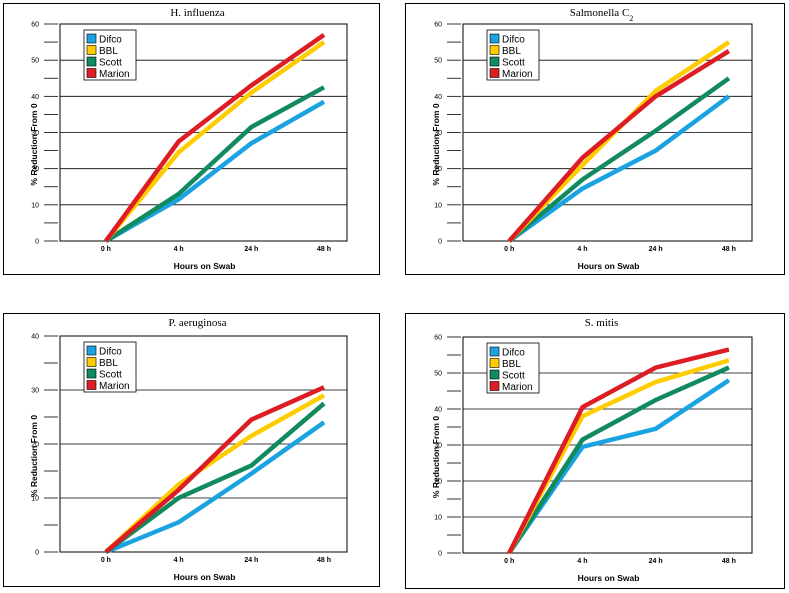 This screenshot has width=789, height=593. What do you see at coordinates (197, 323) in the screenshot?
I see `chart-title: P. aeruginosa` at bounding box center [197, 323].